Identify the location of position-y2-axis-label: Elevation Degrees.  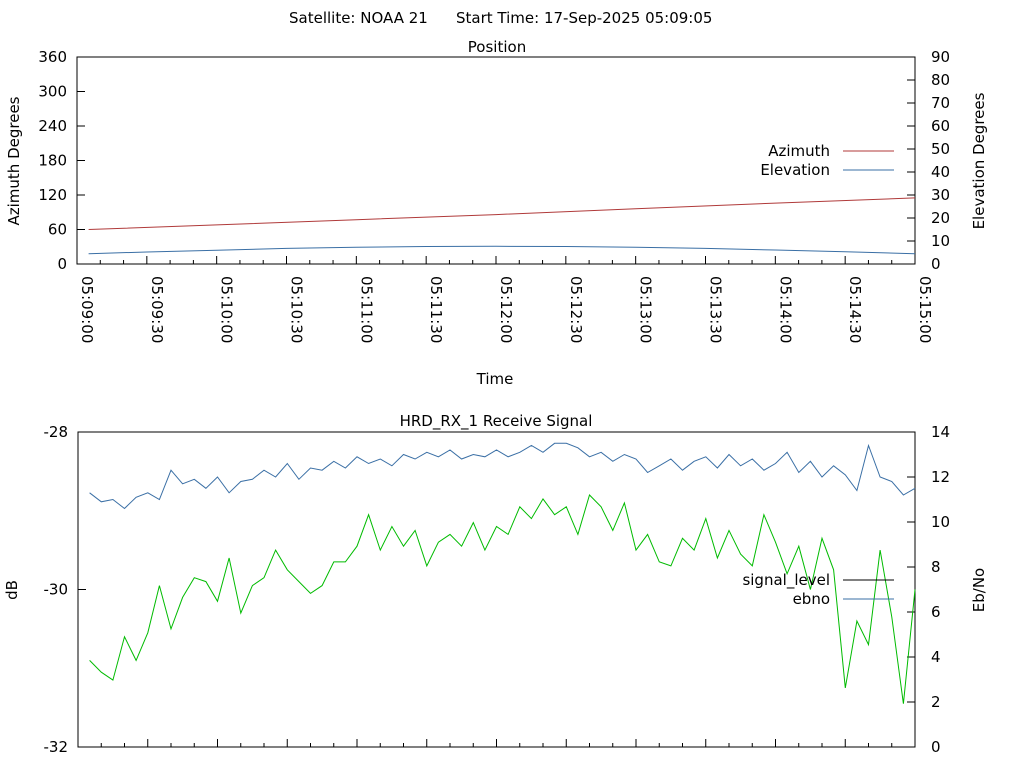
(979, 160).